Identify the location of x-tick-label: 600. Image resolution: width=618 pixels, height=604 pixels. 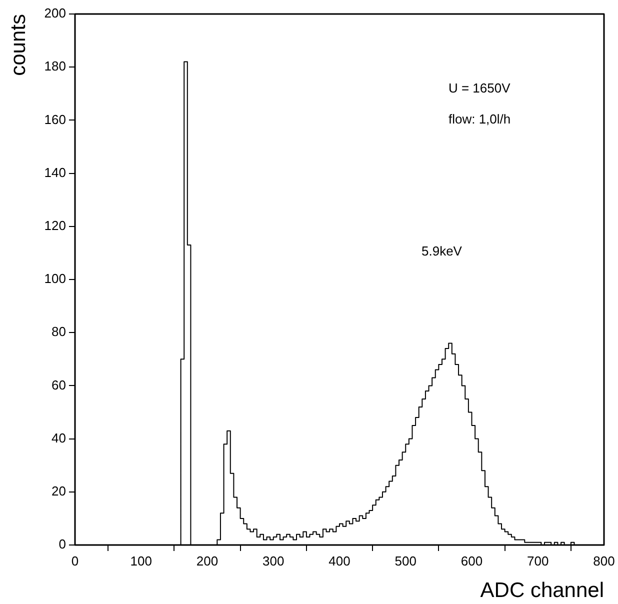
(471, 560).